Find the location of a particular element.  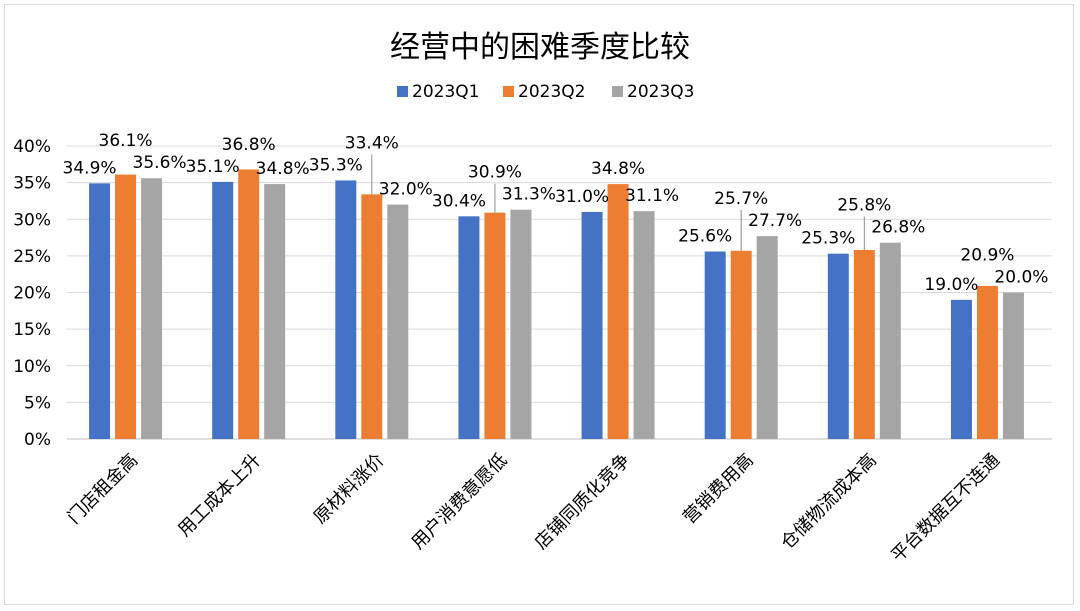

data-label: 32.0% is located at coordinates (406, 190).